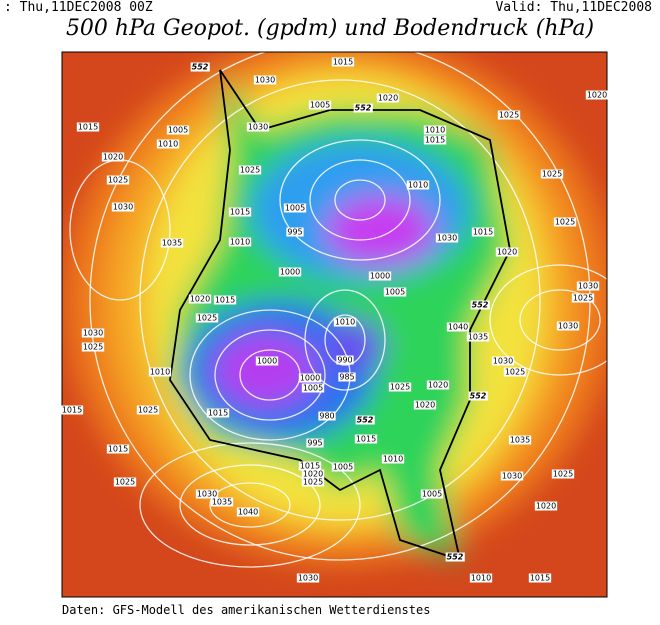 This screenshot has height=625, width=660. I want to click on isobar-label: 990, so click(344, 360).